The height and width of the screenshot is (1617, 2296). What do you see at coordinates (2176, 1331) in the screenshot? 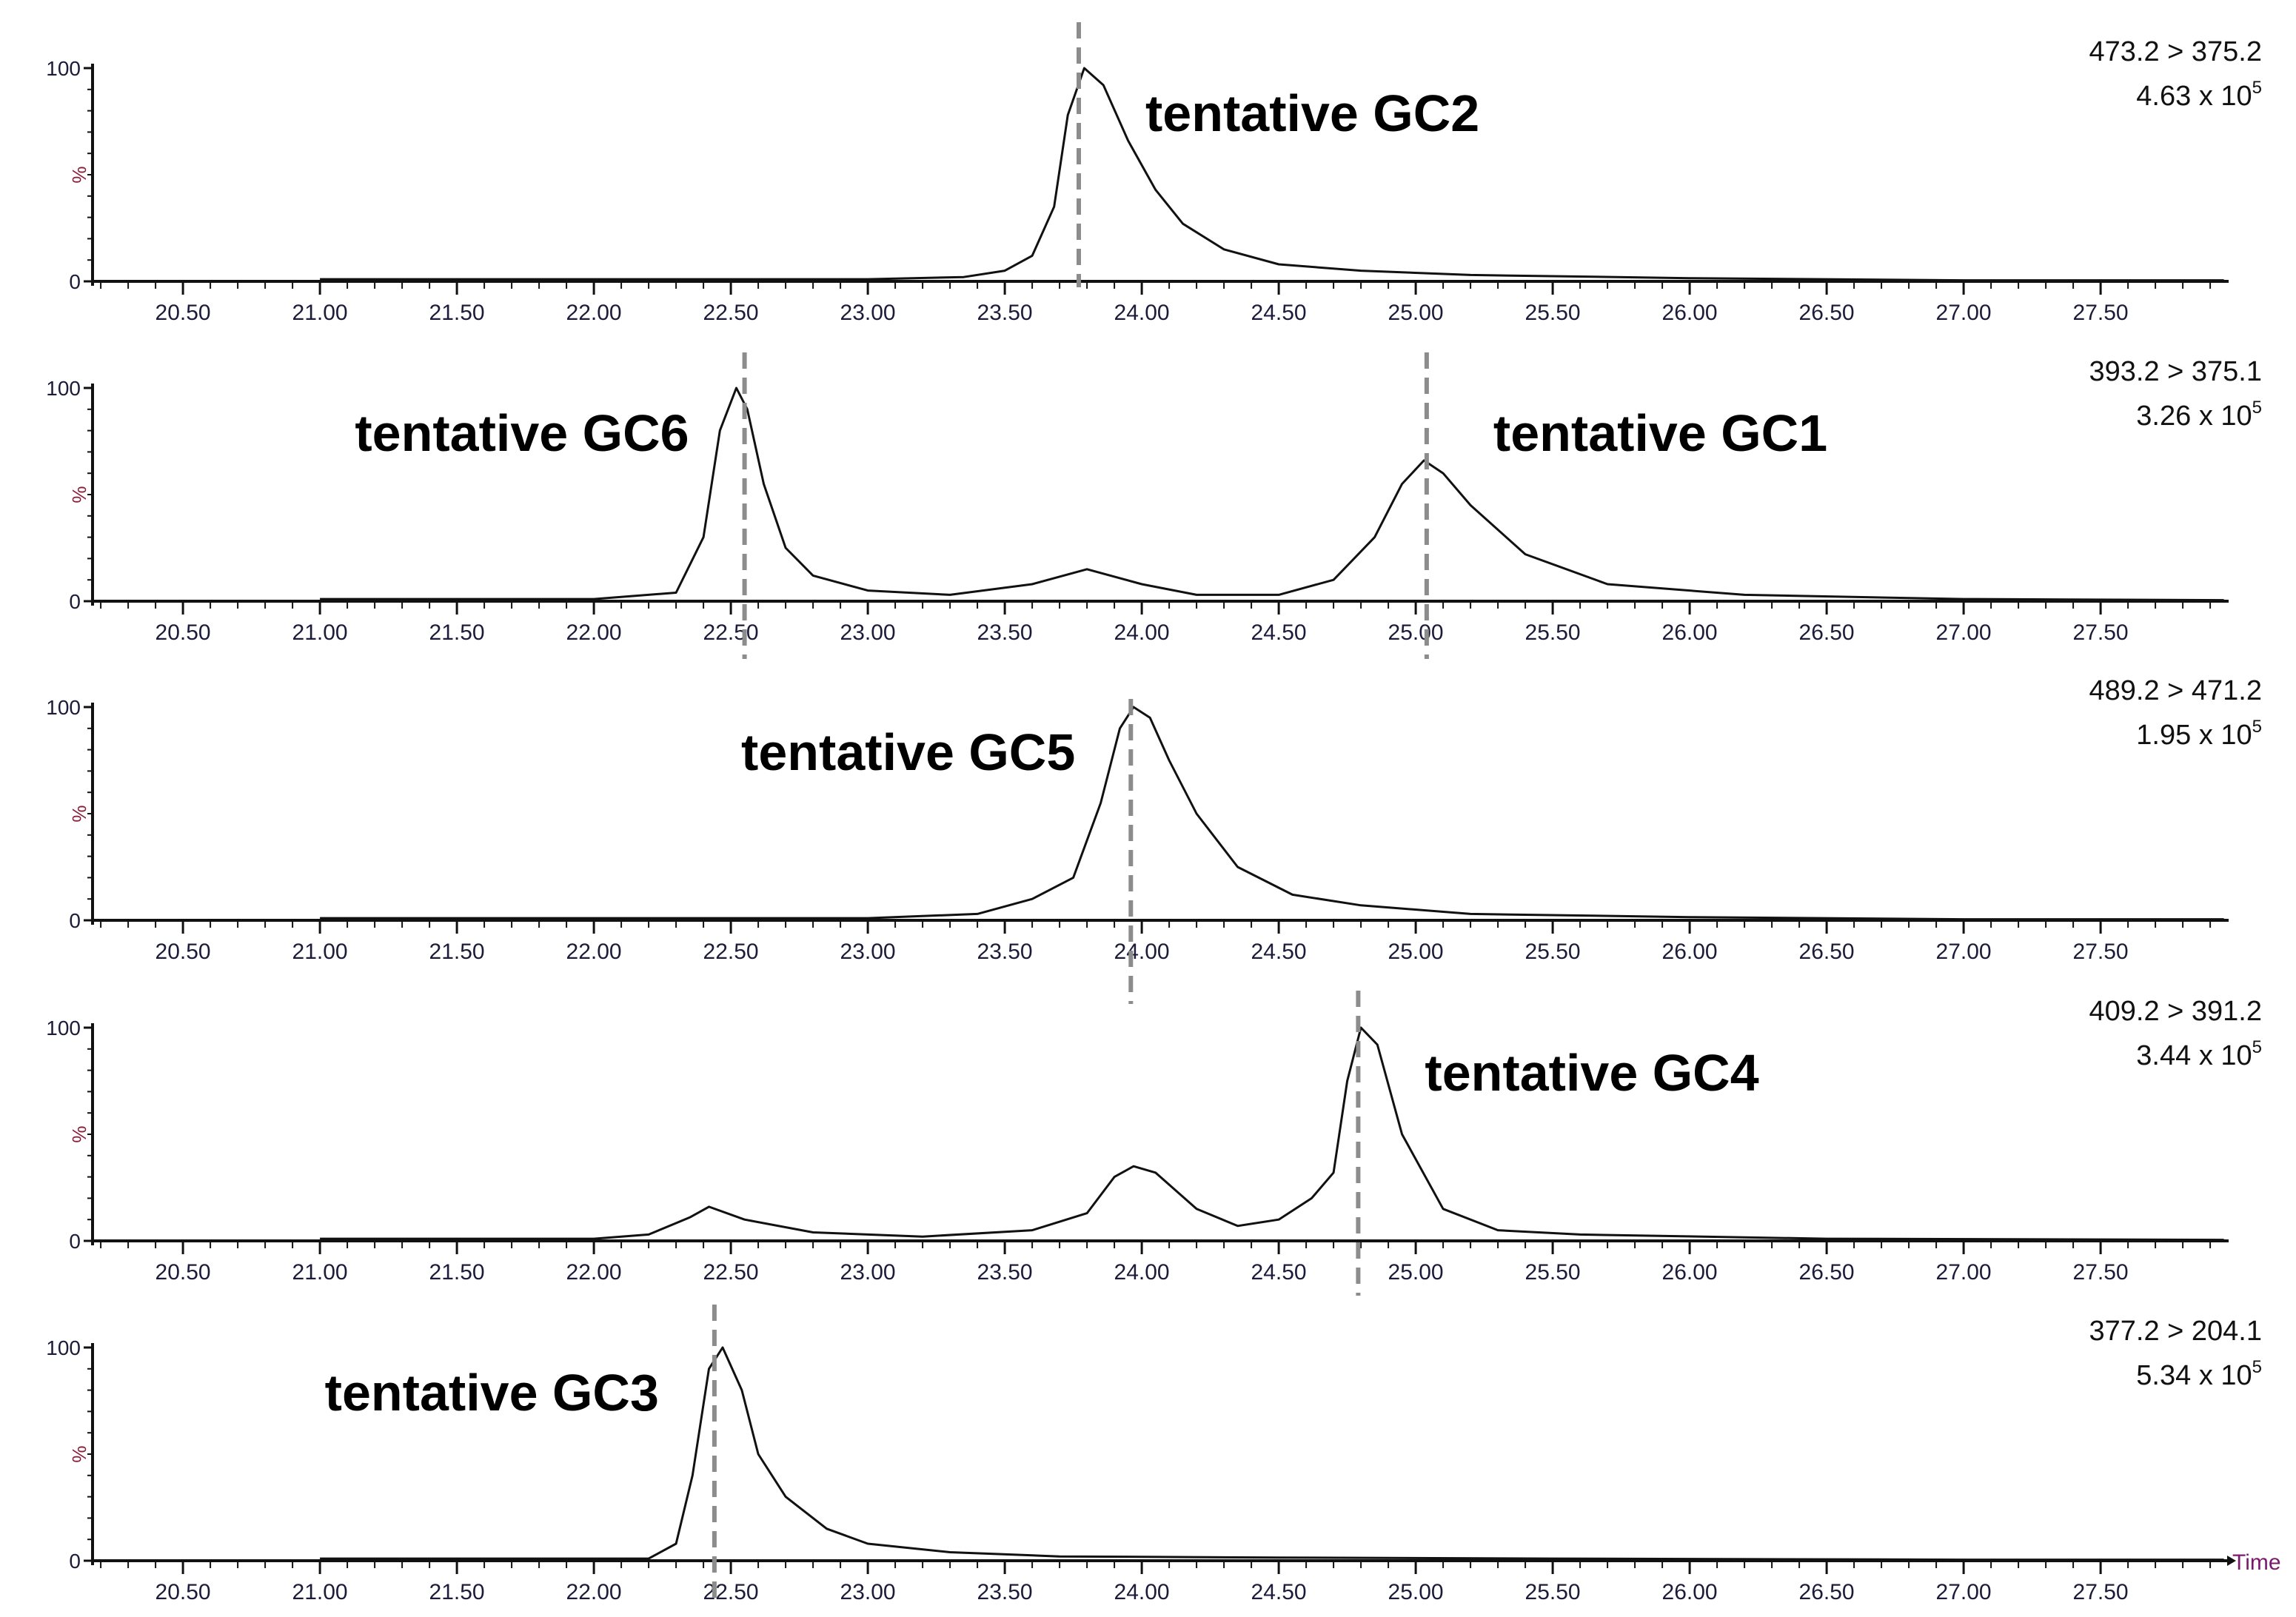
I see `mrm-transition: 377.2 > 204.1` at bounding box center [2176, 1331].